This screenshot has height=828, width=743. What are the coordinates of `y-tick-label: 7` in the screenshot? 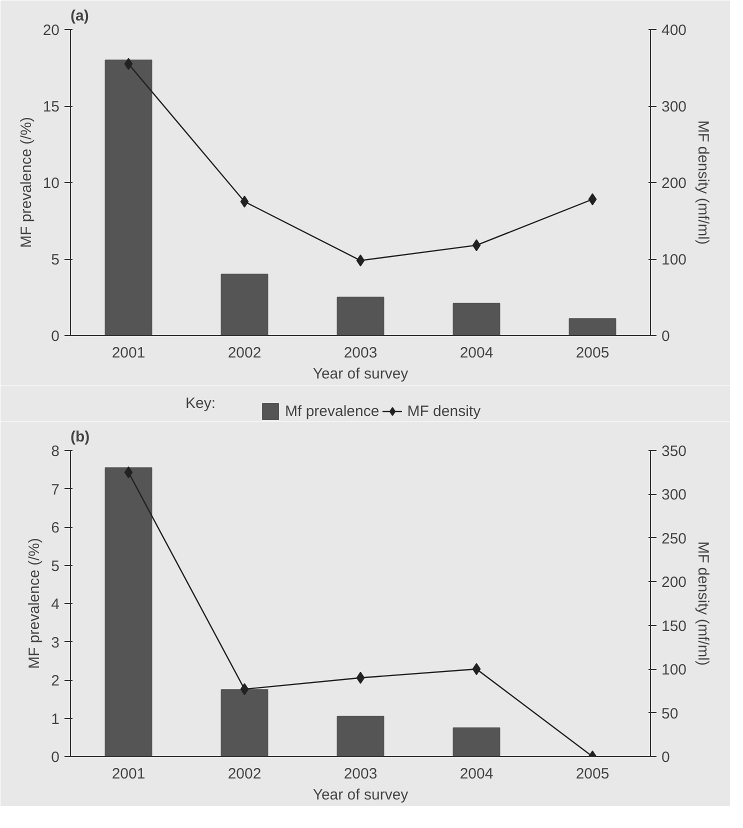 It's located at (55, 489).